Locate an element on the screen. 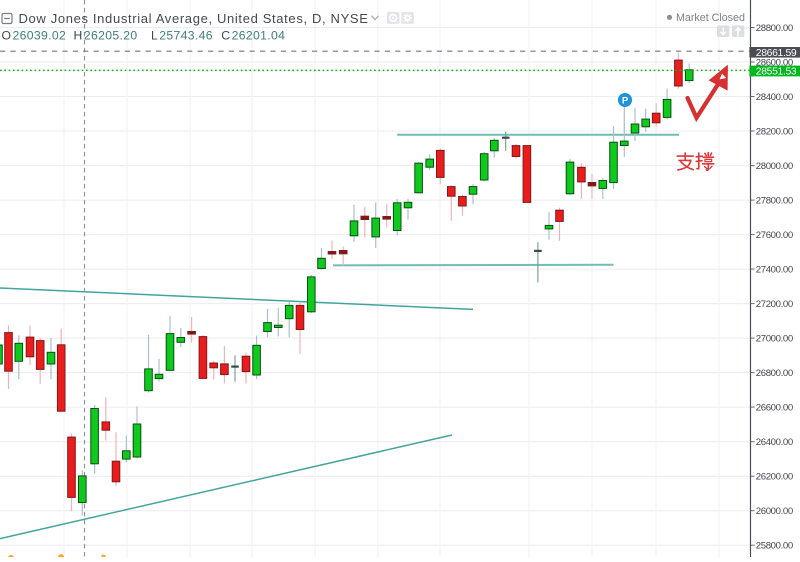 The width and height of the screenshot is (800, 562). svg-text: 28800.00 is located at coordinates (774, 28).